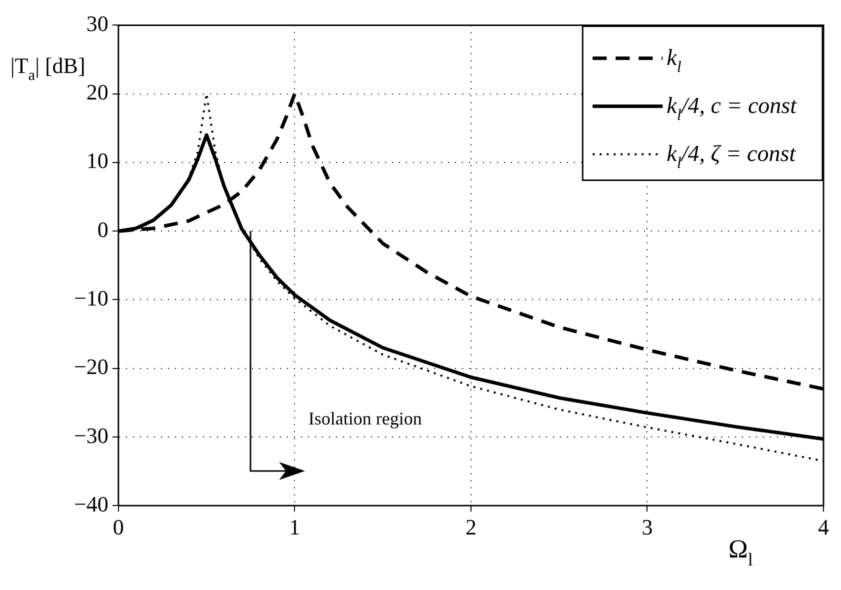  What do you see at coordinates (102, 229) in the screenshot?
I see `y-tick-label: 0` at bounding box center [102, 229].